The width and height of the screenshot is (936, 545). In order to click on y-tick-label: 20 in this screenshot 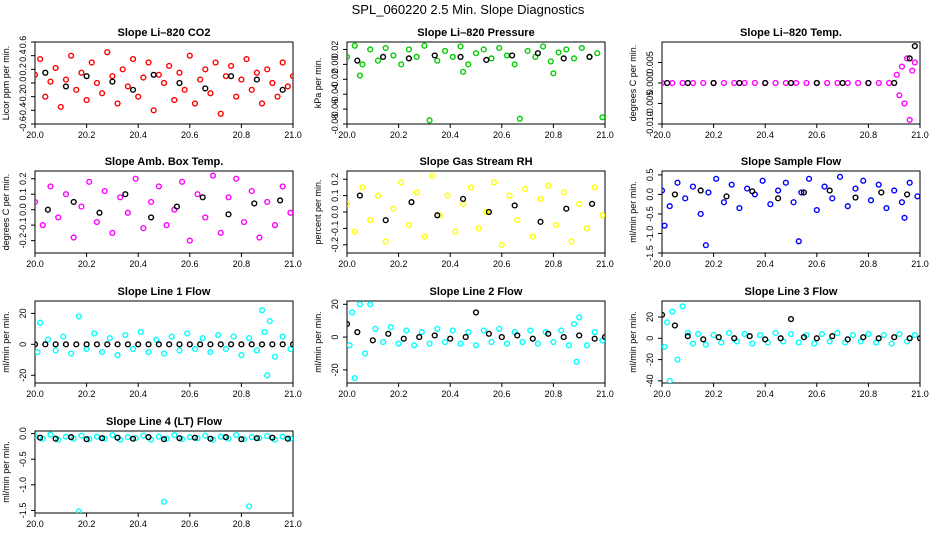, I will do `click(650, 317)`.